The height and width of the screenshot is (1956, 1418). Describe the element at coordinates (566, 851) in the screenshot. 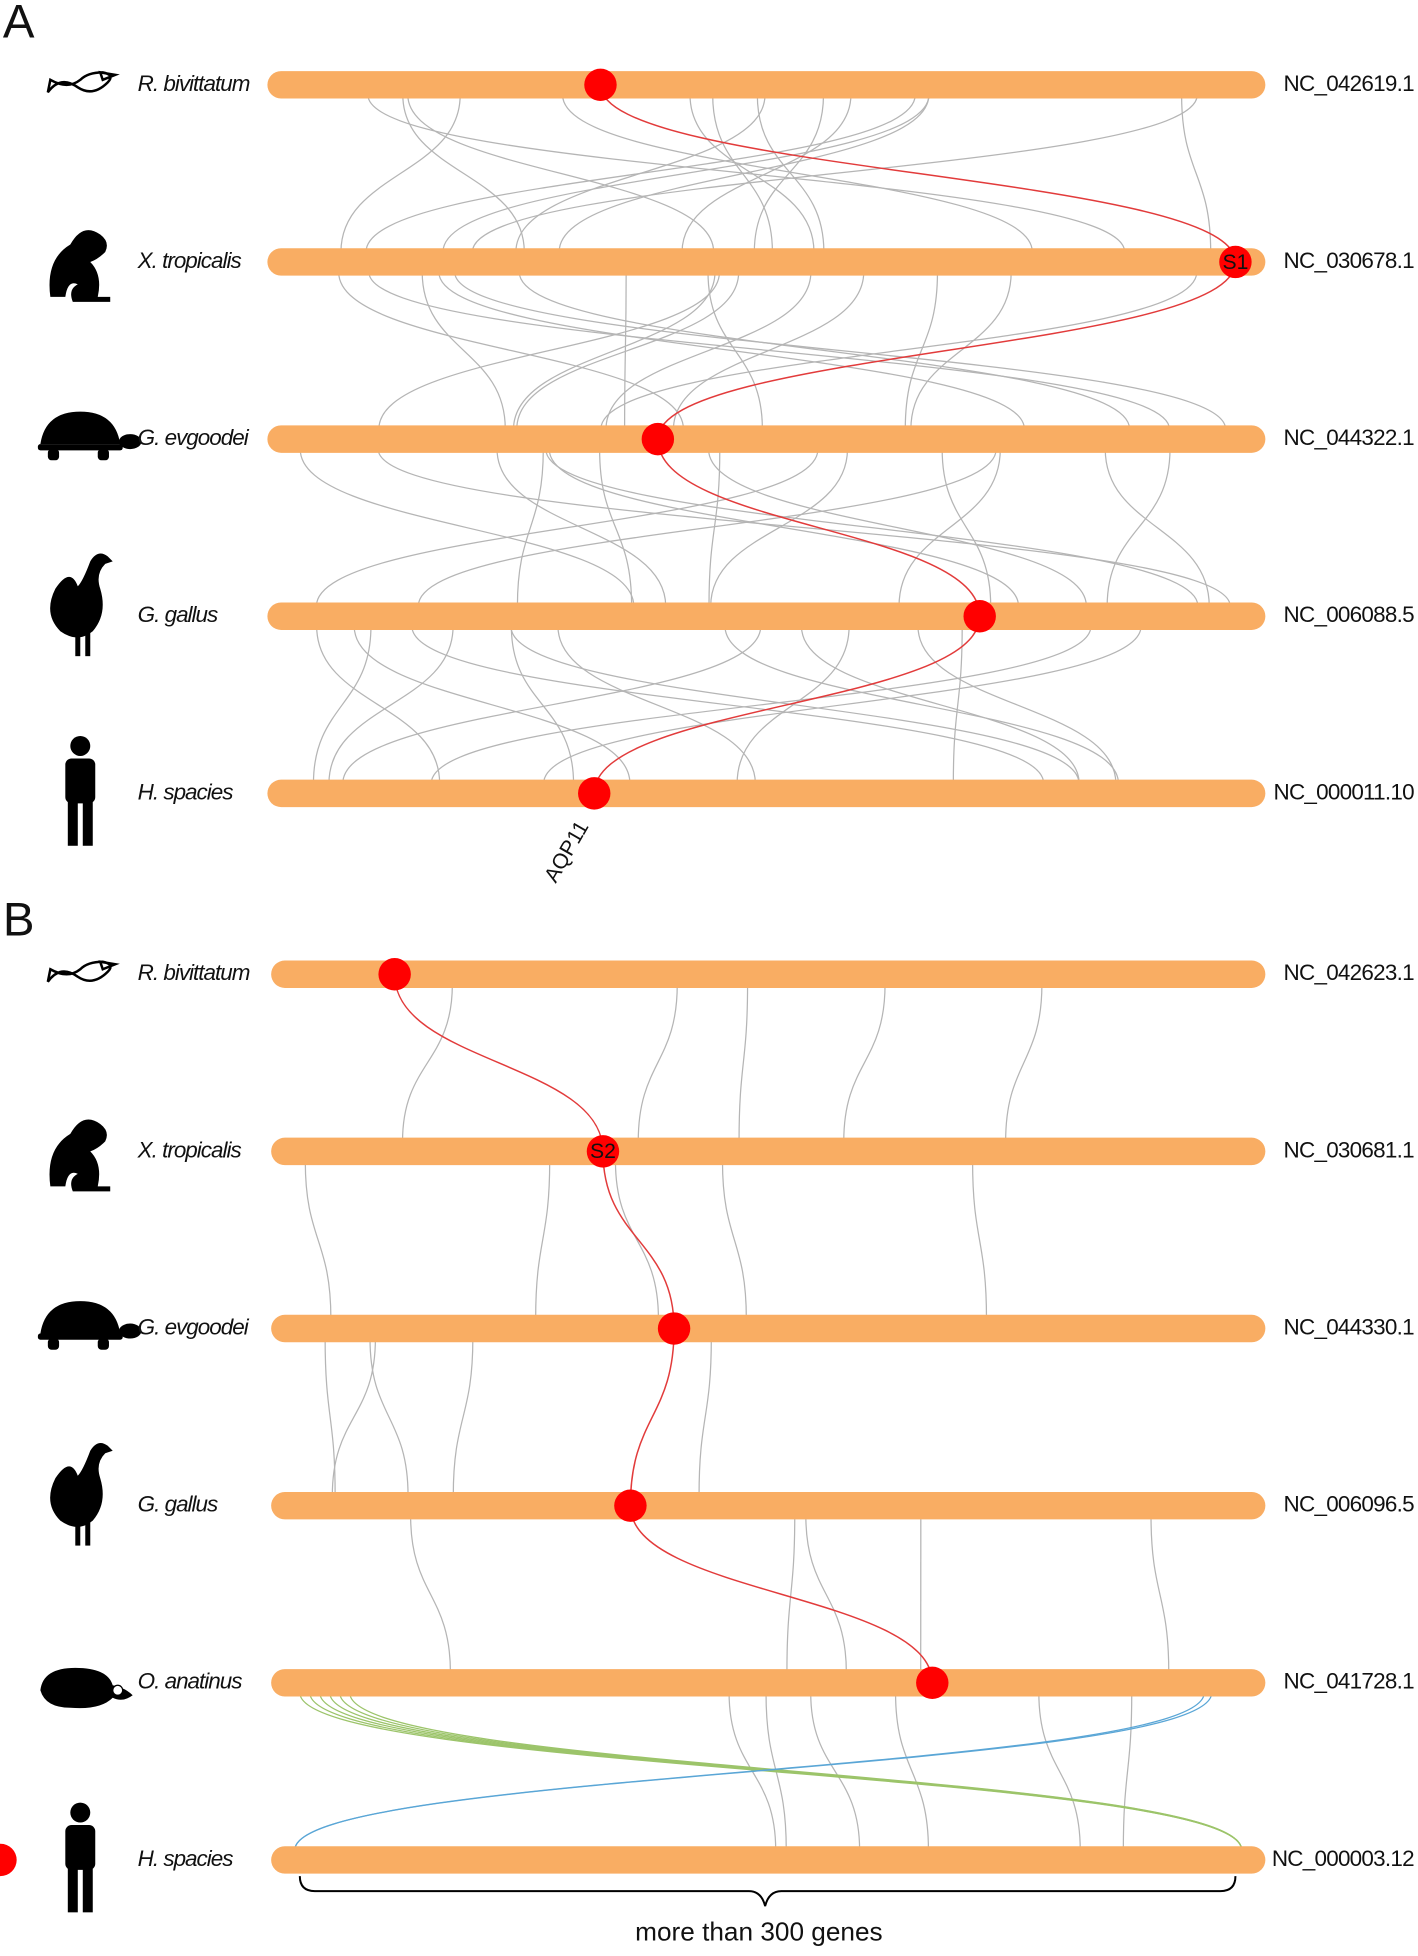

I see `marker-label: AQP11` at that location.